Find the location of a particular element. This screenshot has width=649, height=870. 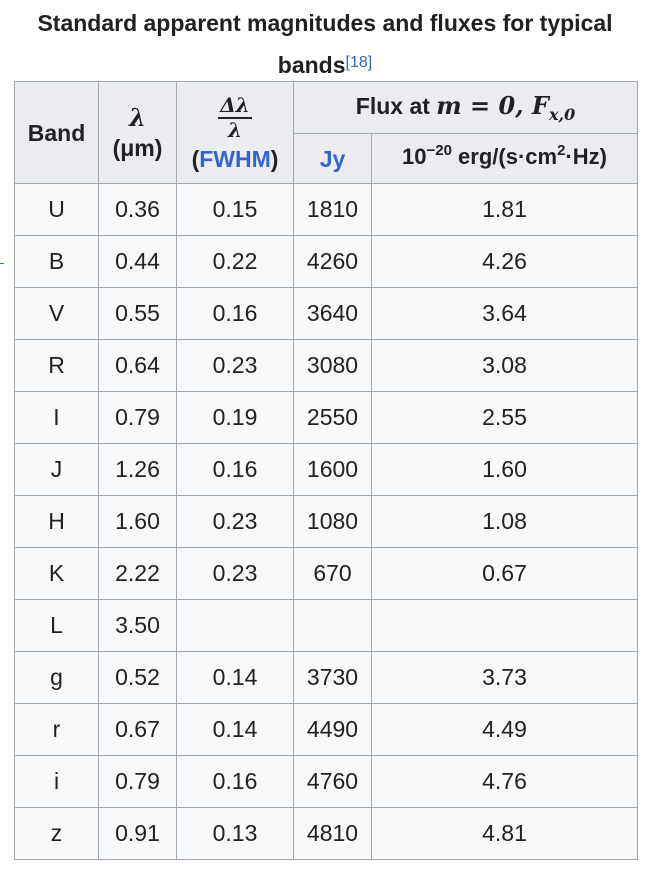

table-row: z 0.91 0.13 4810 4.81 is located at coordinates (326, 833).